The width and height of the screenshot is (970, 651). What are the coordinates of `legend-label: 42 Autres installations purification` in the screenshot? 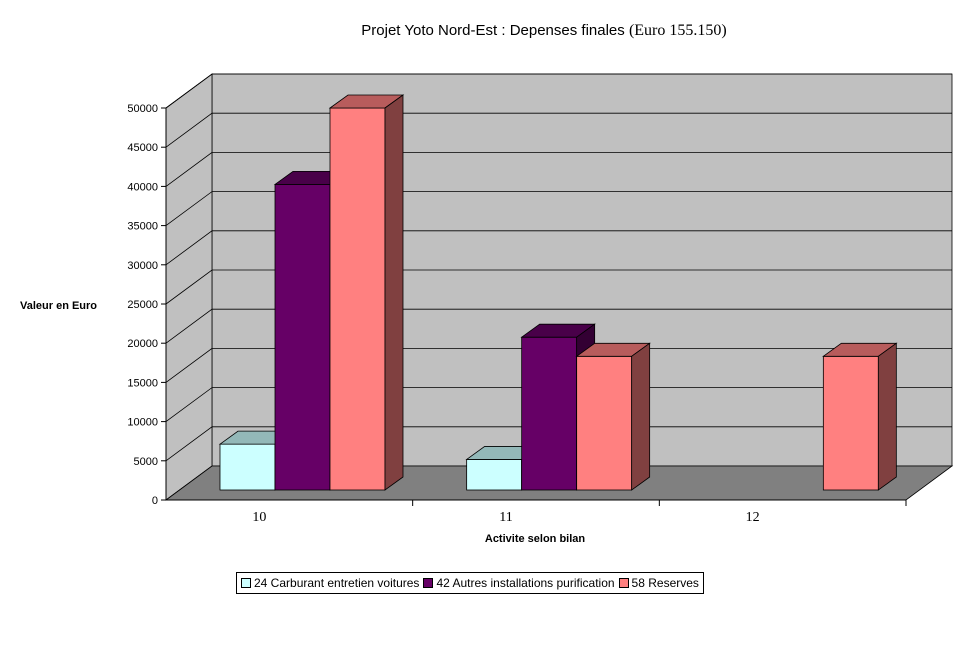 It's located at (525, 583).